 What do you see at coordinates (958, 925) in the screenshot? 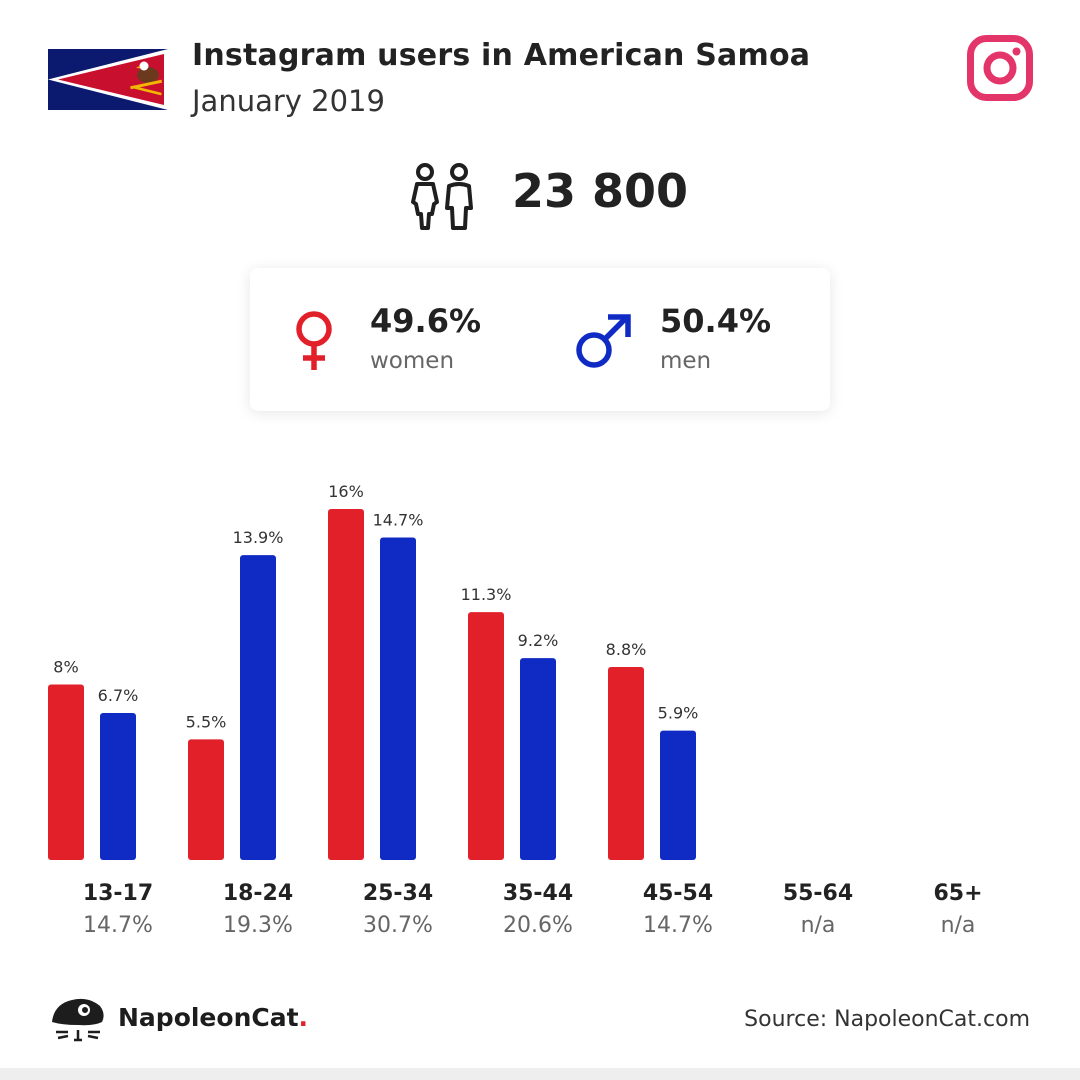
I see `age-group-total-65+: n/a` at bounding box center [958, 925].